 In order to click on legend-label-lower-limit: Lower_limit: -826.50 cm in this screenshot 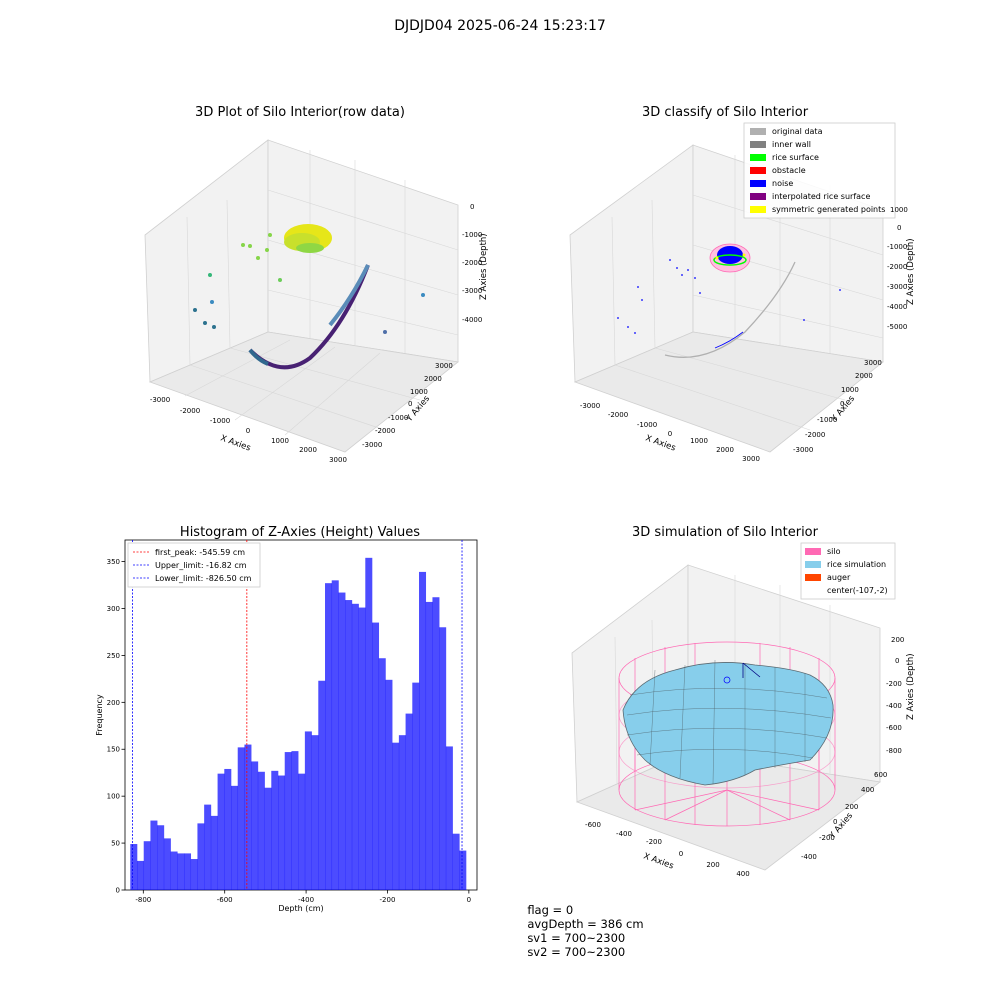, I will do `click(203, 578)`.